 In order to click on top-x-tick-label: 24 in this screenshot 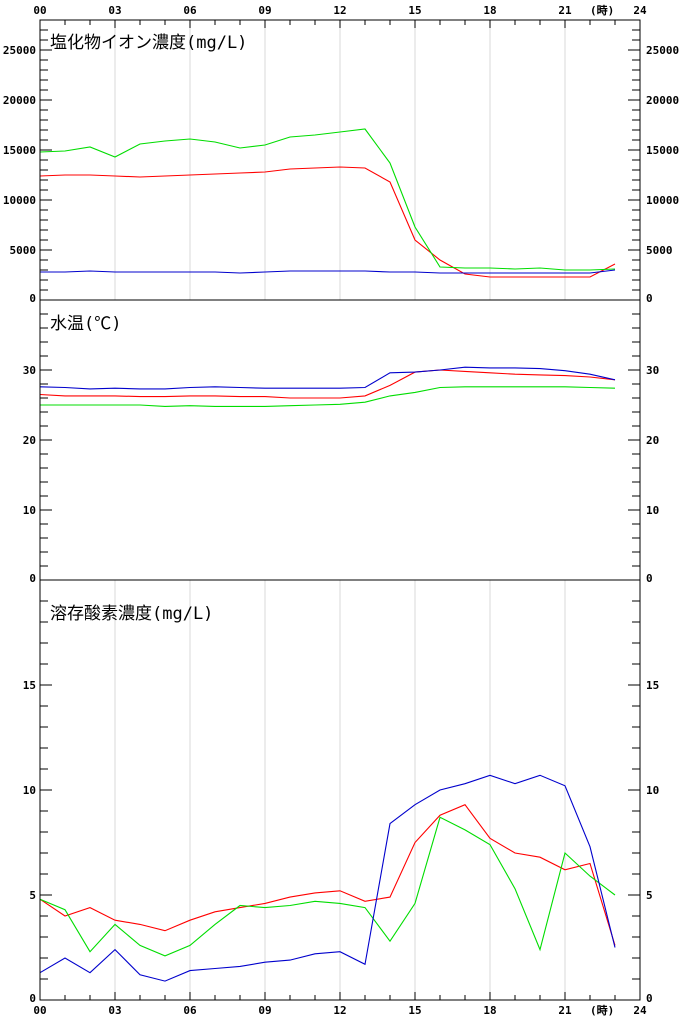, I will do `click(640, 10)`.